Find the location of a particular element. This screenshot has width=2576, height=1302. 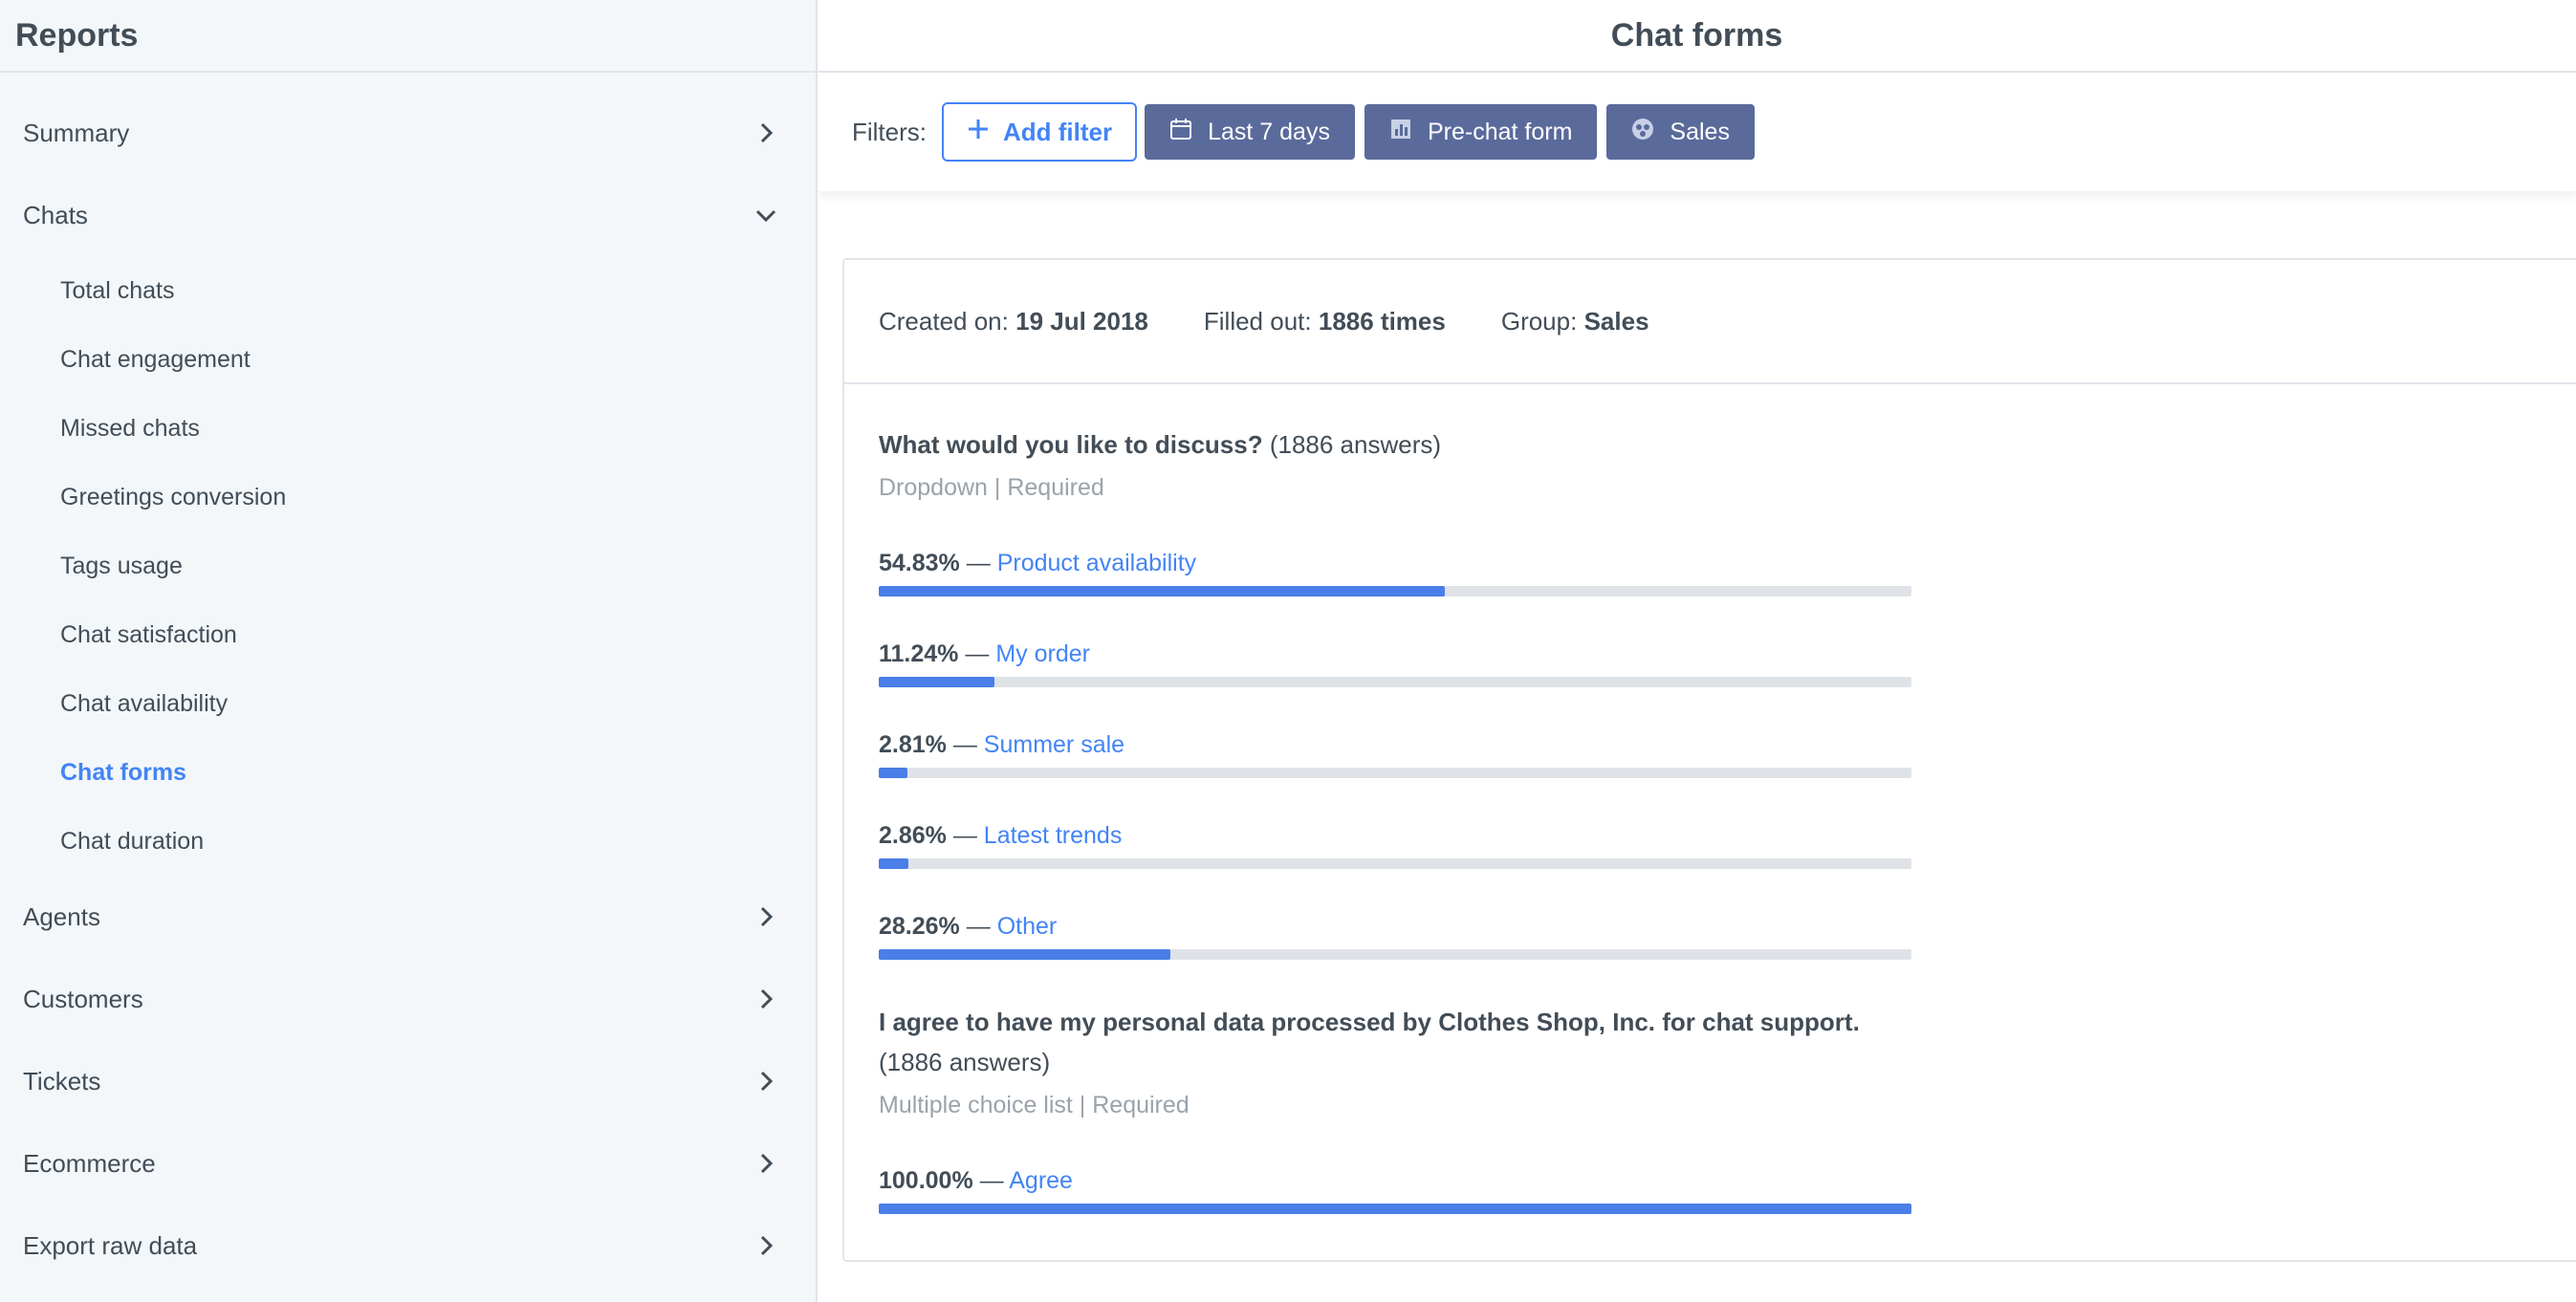

filter-chip-label: Last 7 days is located at coordinates (1269, 131).